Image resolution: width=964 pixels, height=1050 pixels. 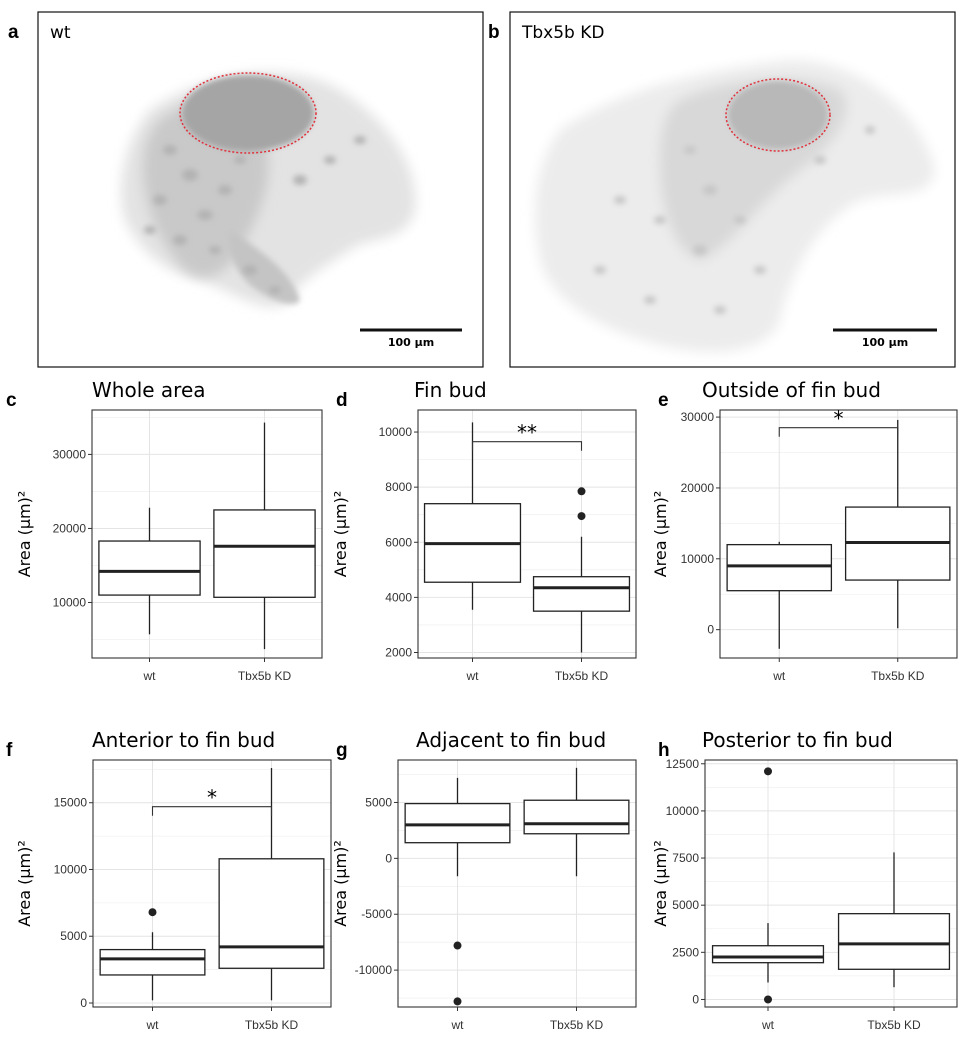 I want to click on y-tick-label: 7500, so click(x=685, y=858).